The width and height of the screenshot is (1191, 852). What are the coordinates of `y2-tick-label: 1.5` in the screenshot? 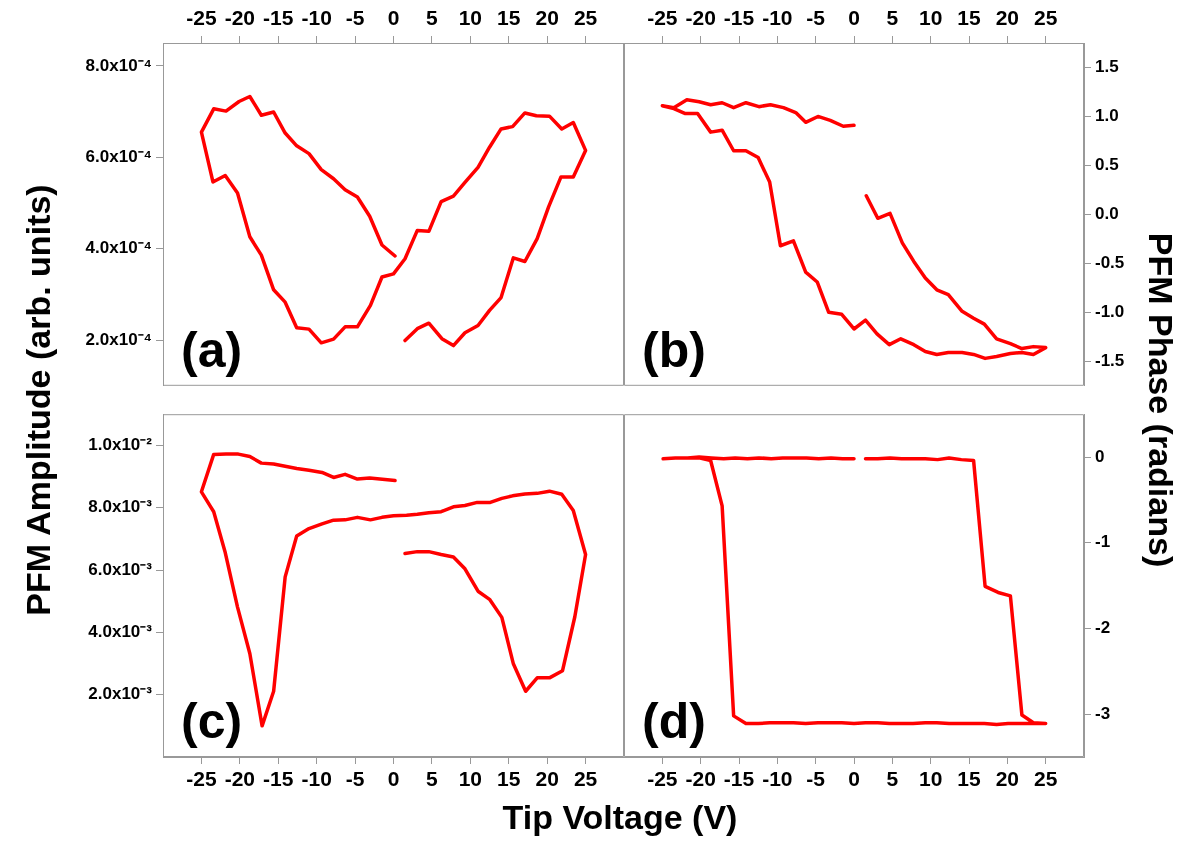 It's located at (1107, 67).